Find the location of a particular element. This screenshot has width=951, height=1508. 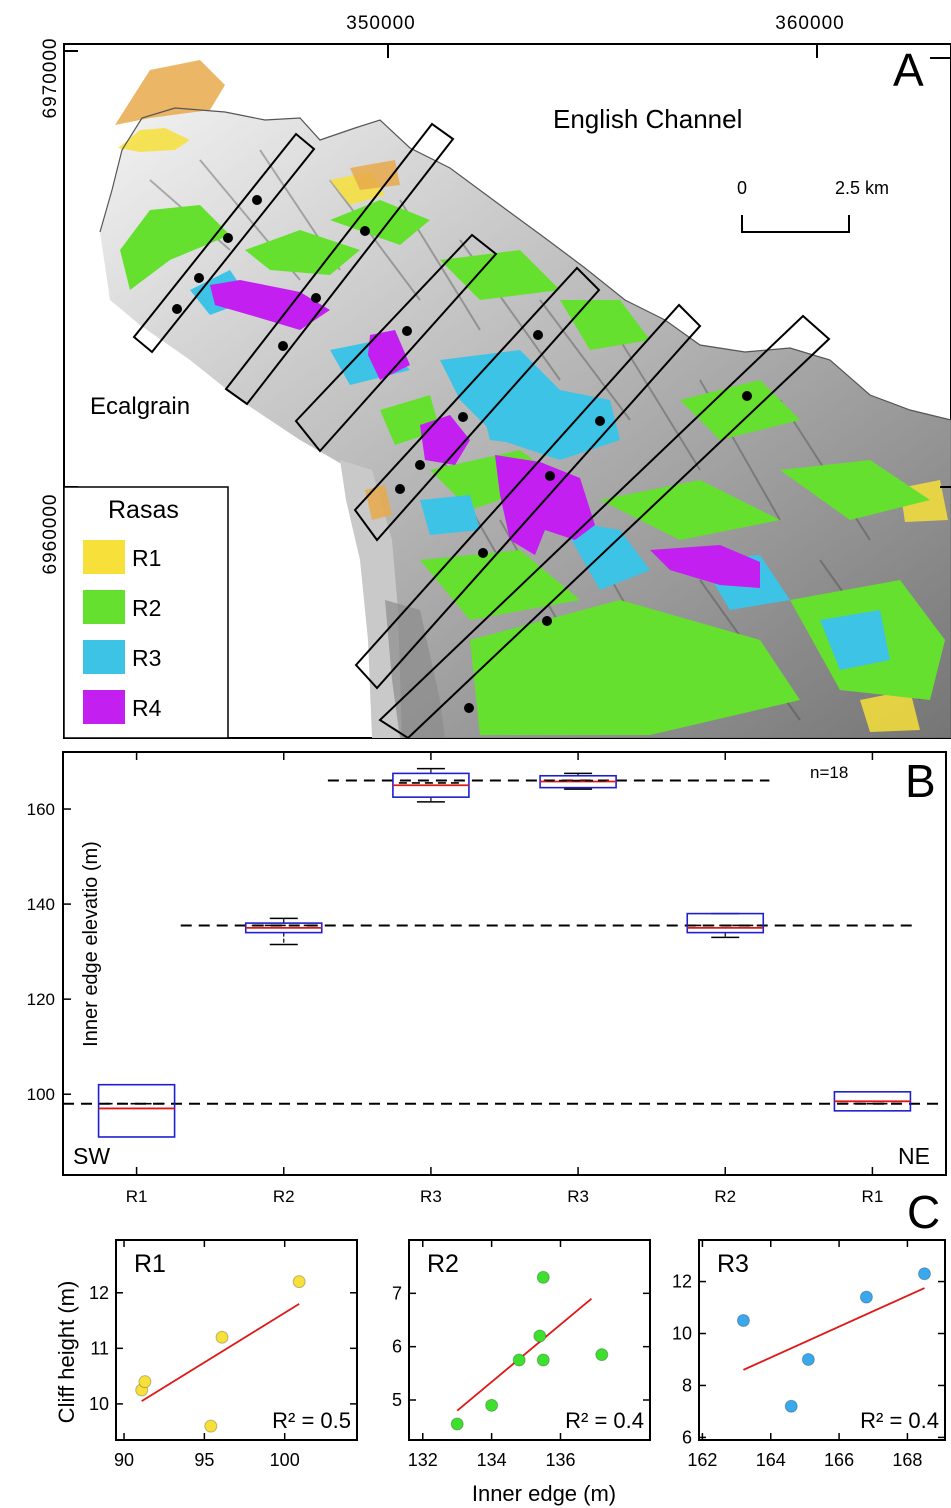

scatter-xtick-label: 168 is located at coordinates (907, 1460).